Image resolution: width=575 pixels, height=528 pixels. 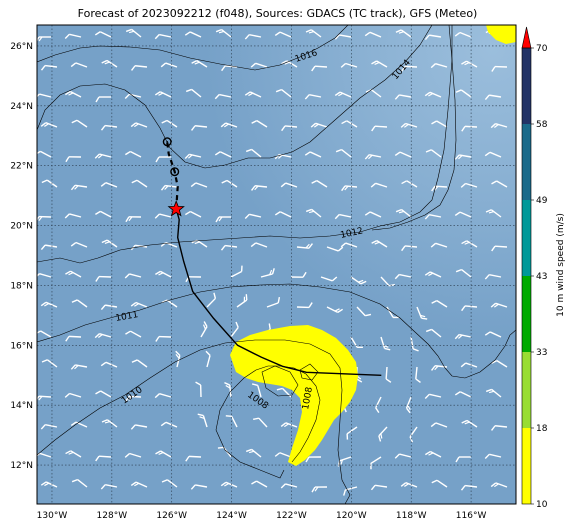 What do you see at coordinates (175, 172) in the screenshot?
I see `forecast-position-marker` at bounding box center [175, 172].